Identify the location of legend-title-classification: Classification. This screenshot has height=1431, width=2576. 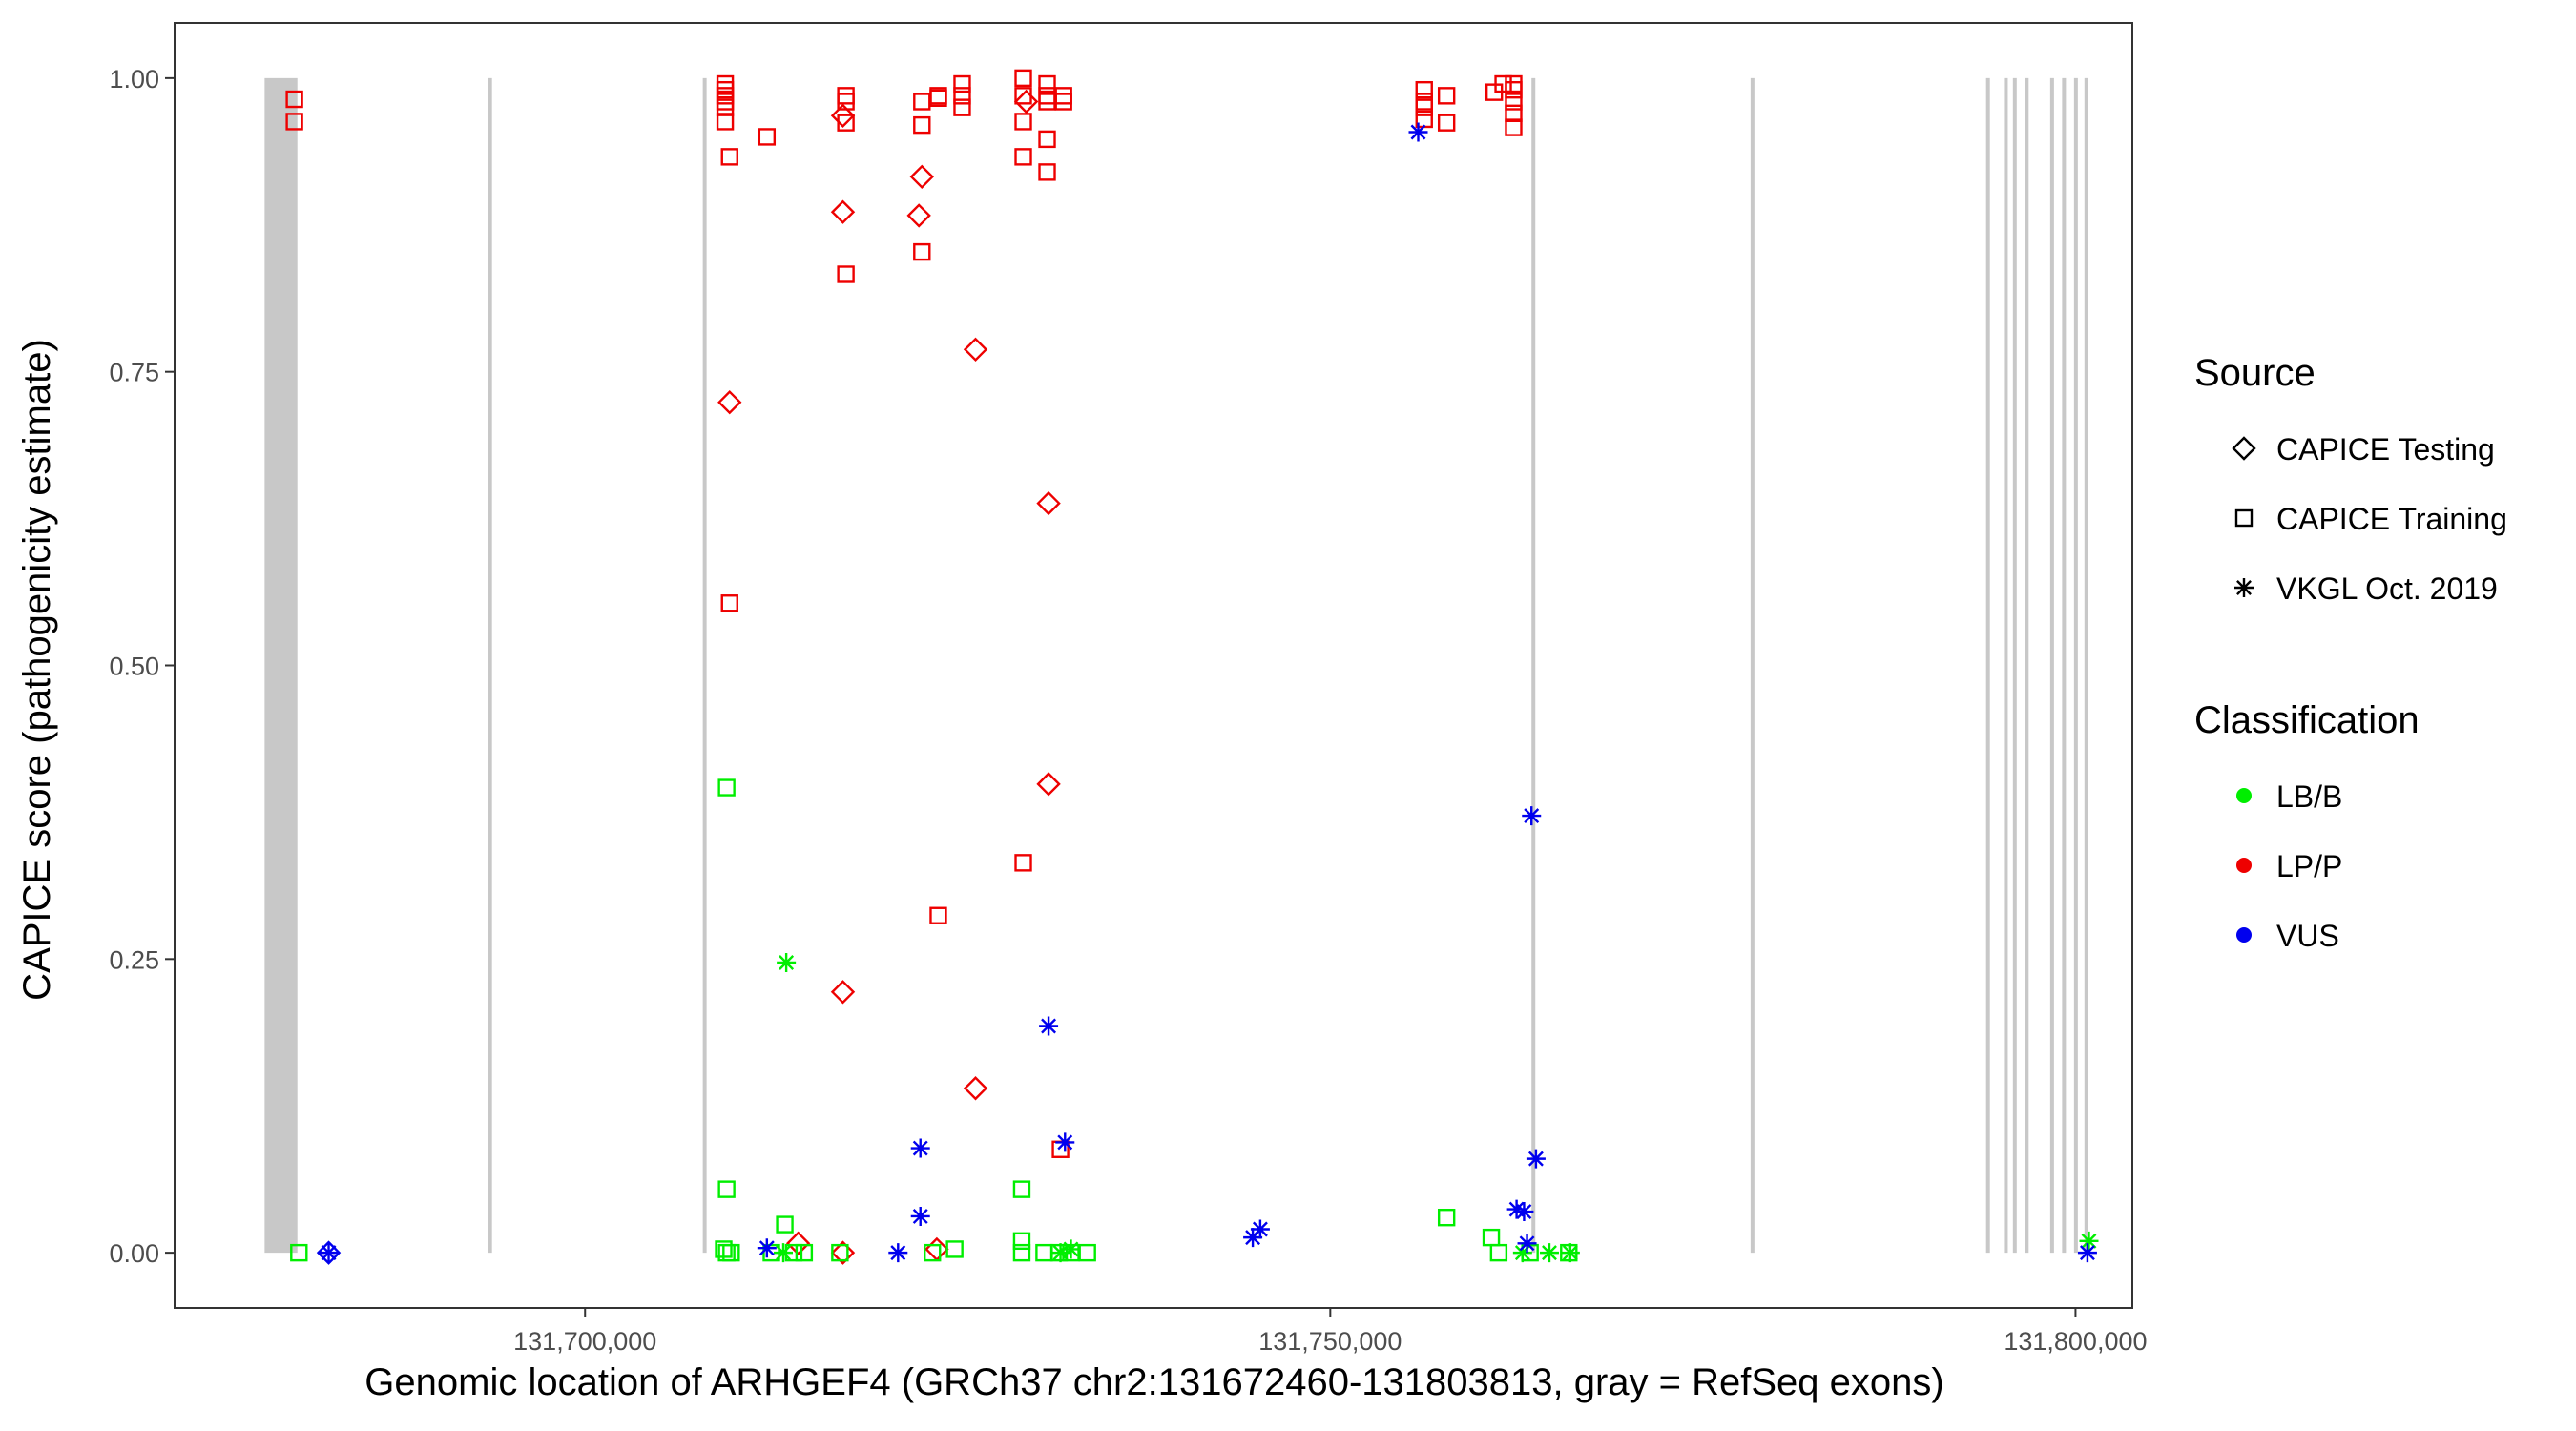
(2307, 720).